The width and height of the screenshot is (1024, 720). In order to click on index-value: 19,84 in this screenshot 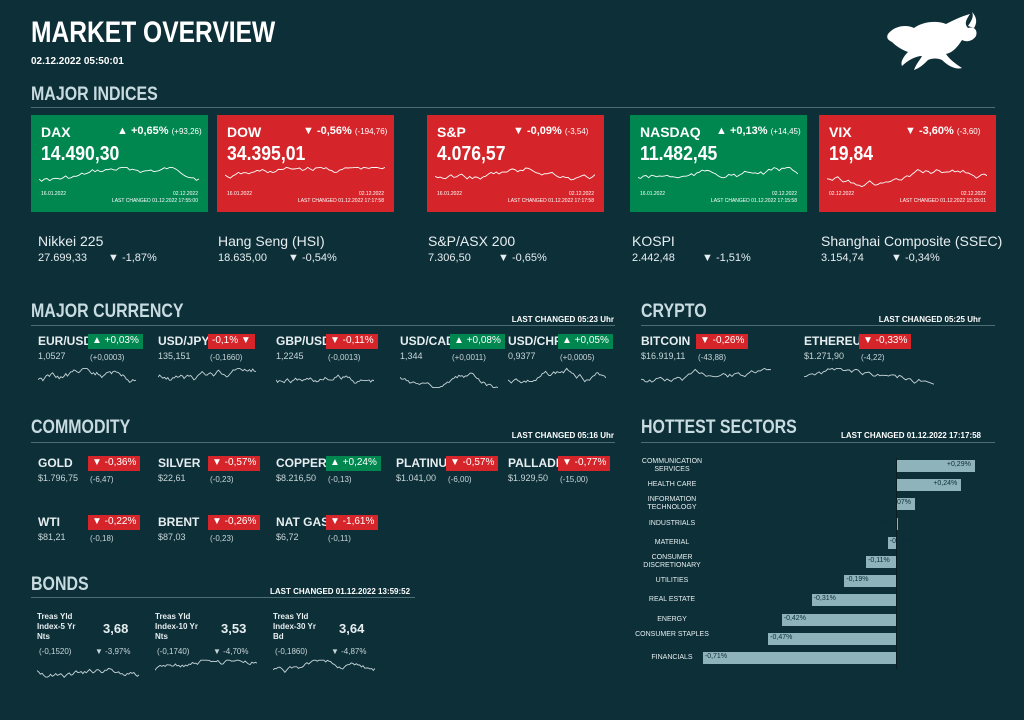, I will do `click(851, 154)`.